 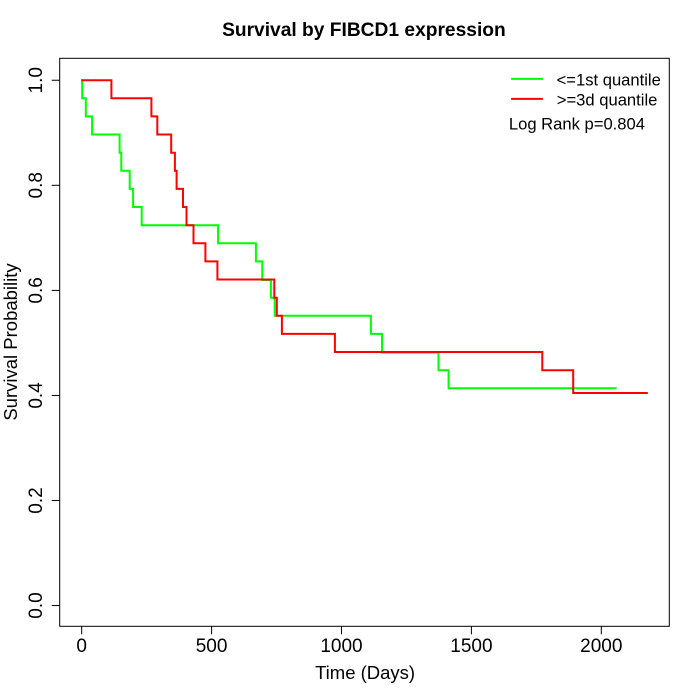 I want to click on svg-text: 0.6, so click(x=36, y=290).